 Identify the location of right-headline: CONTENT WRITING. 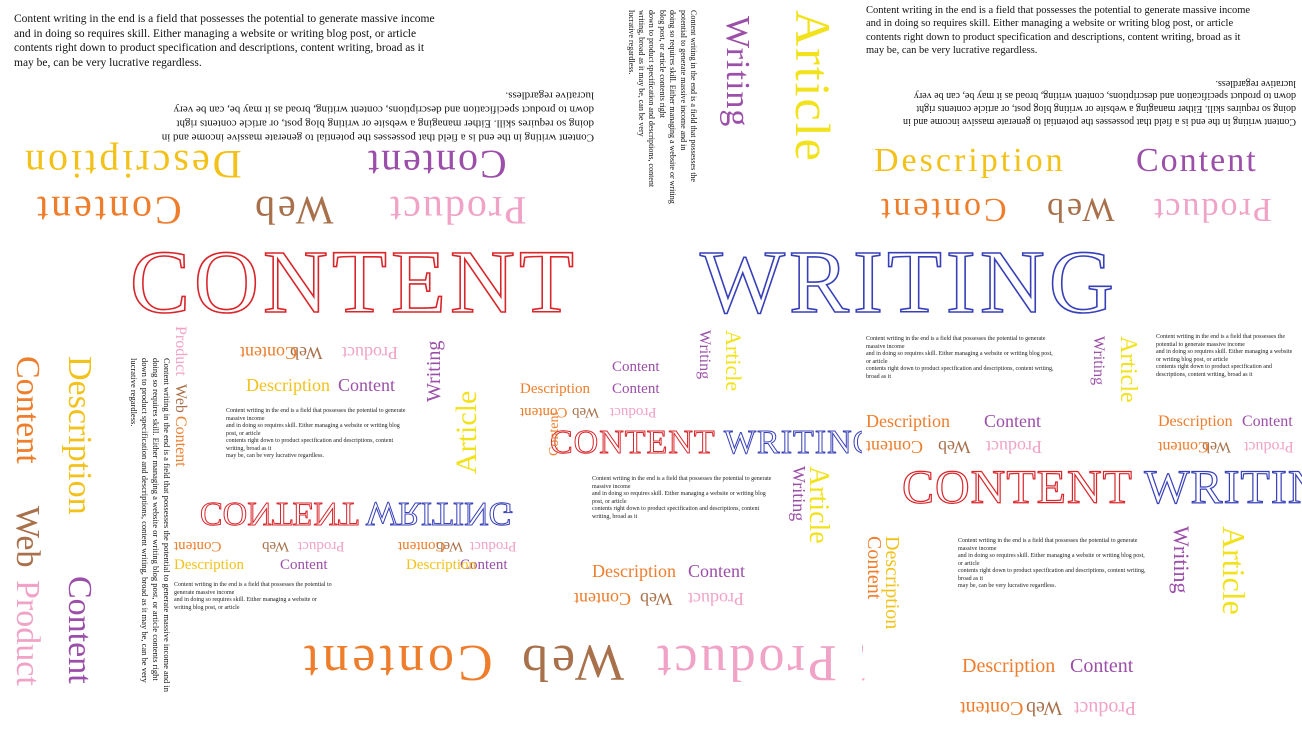
(1101, 487).